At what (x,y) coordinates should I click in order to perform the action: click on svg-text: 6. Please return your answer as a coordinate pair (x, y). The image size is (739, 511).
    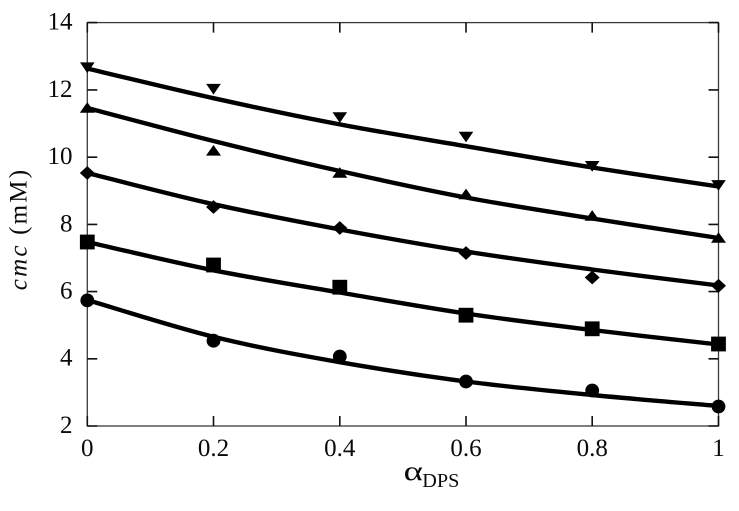
    Looking at the image, I should click on (66, 291).